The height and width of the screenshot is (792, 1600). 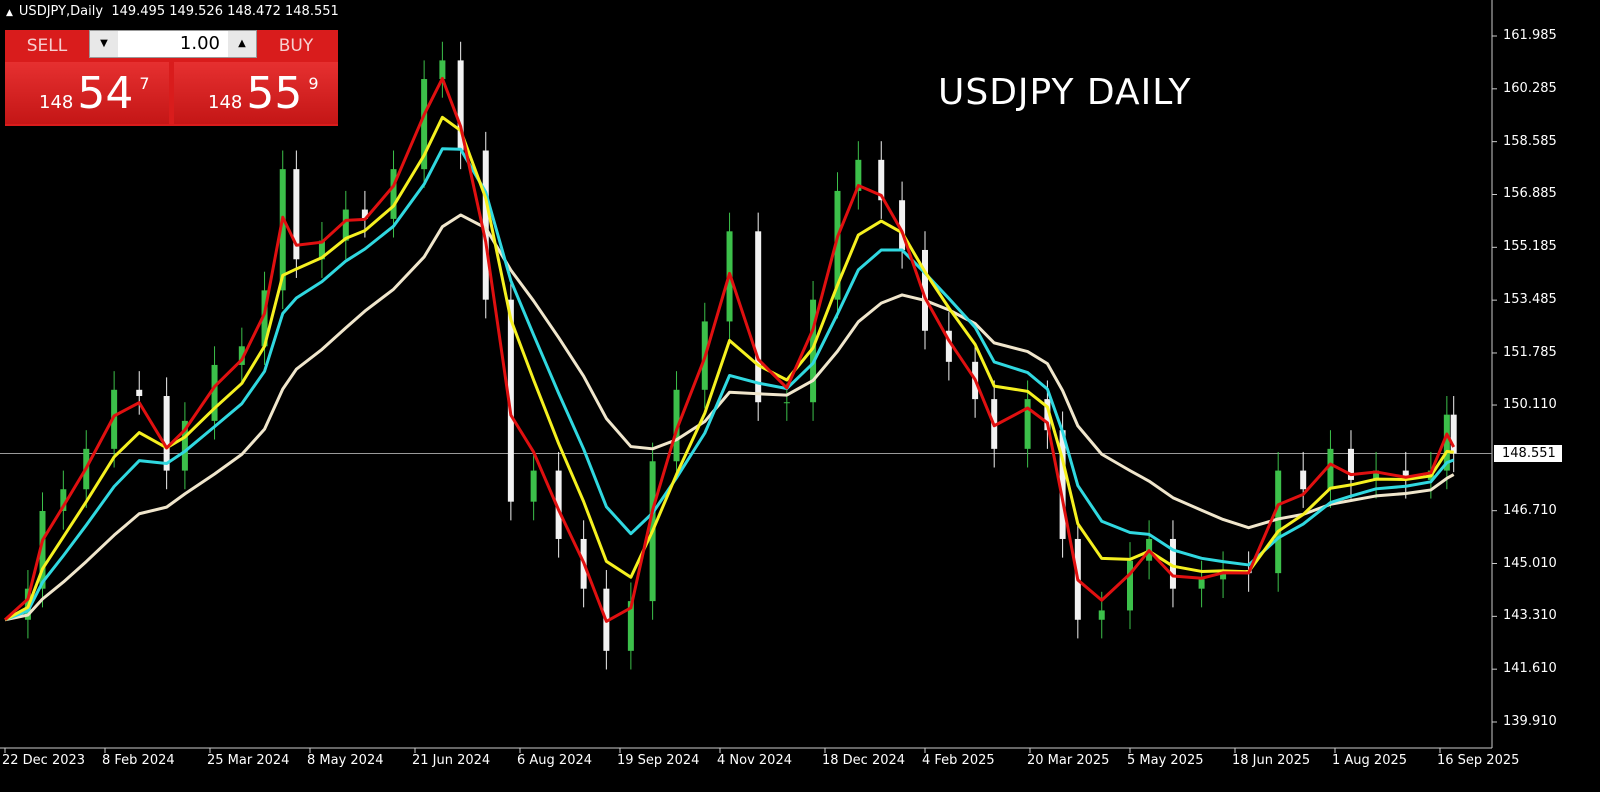 I want to click on buy-price-point: 9, so click(x=313, y=83).